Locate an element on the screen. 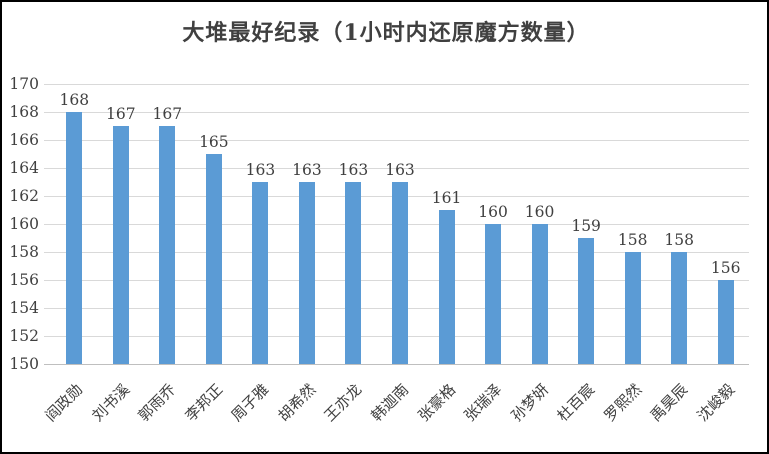 Image resolution: width=769 pixels, height=454 pixels. x-category-label-text: 张豪格 is located at coordinates (436, 402).